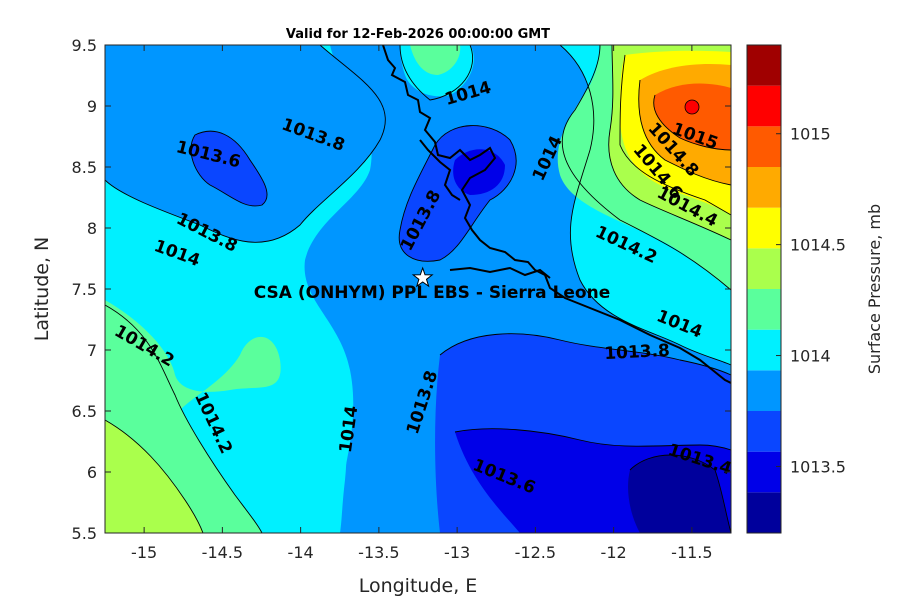 The height and width of the screenshot is (600, 900). Describe the element at coordinates (422, 277) in the screenshot. I see `star-icon` at that location.